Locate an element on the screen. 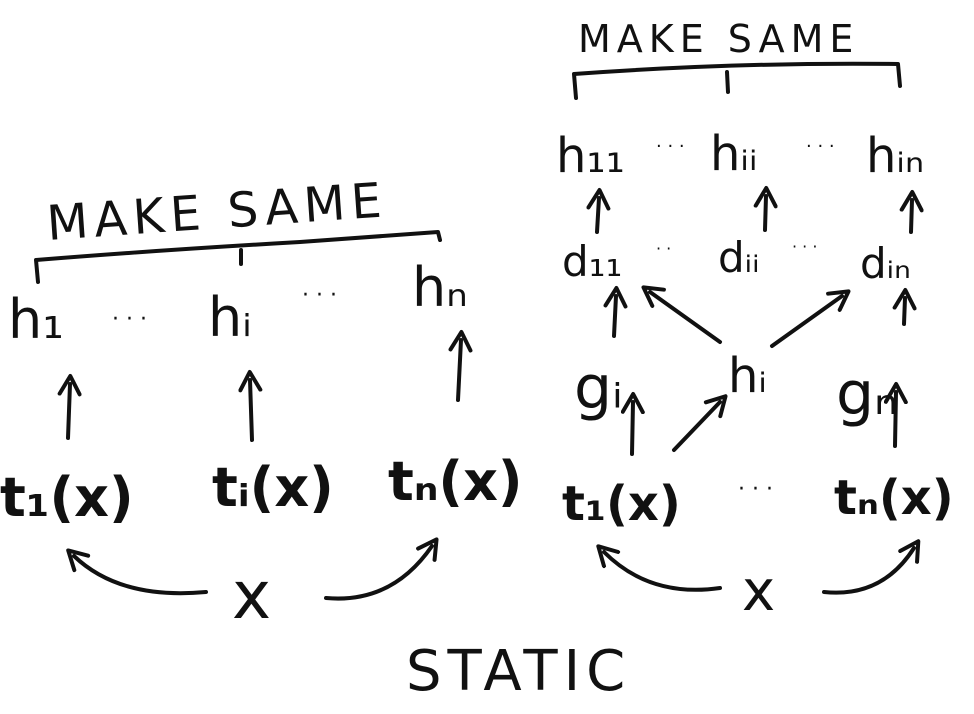 This screenshot has width=974, height=714. right-arrow-tn-to-gn is located at coordinates (895, 415).